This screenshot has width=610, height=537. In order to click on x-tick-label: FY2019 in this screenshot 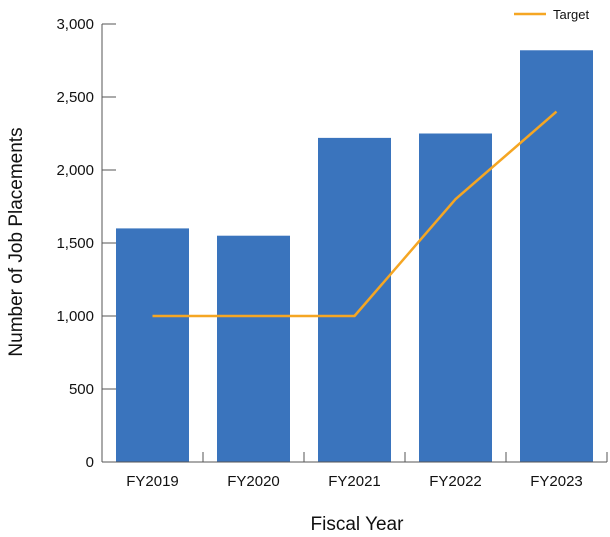, I will do `click(152, 481)`.